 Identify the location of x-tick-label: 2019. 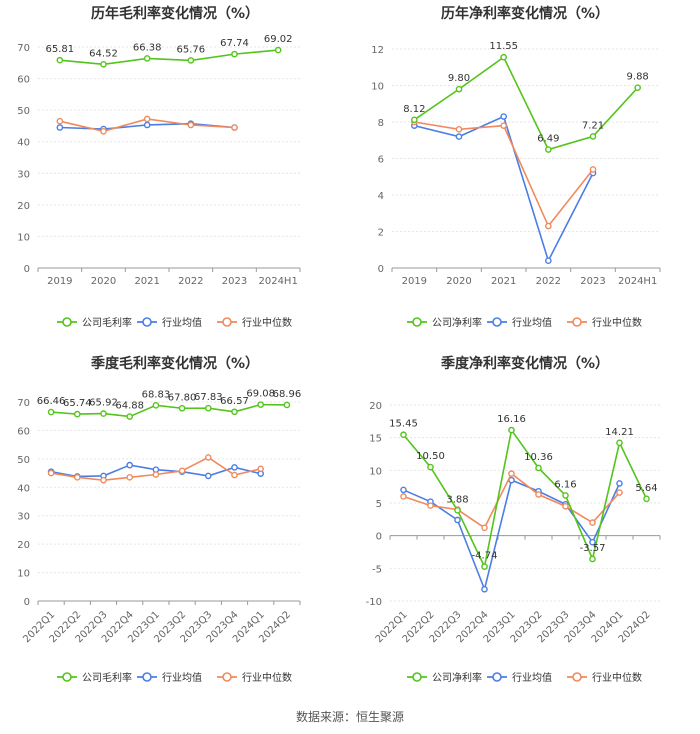
(59, 281).